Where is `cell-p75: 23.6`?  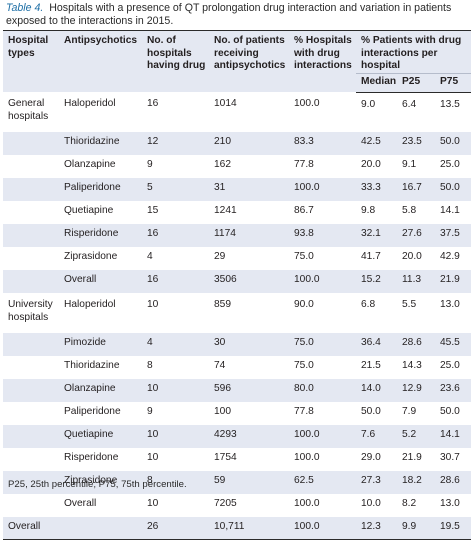
cell-p75: 23.6 is located at coordinates (453, 390).